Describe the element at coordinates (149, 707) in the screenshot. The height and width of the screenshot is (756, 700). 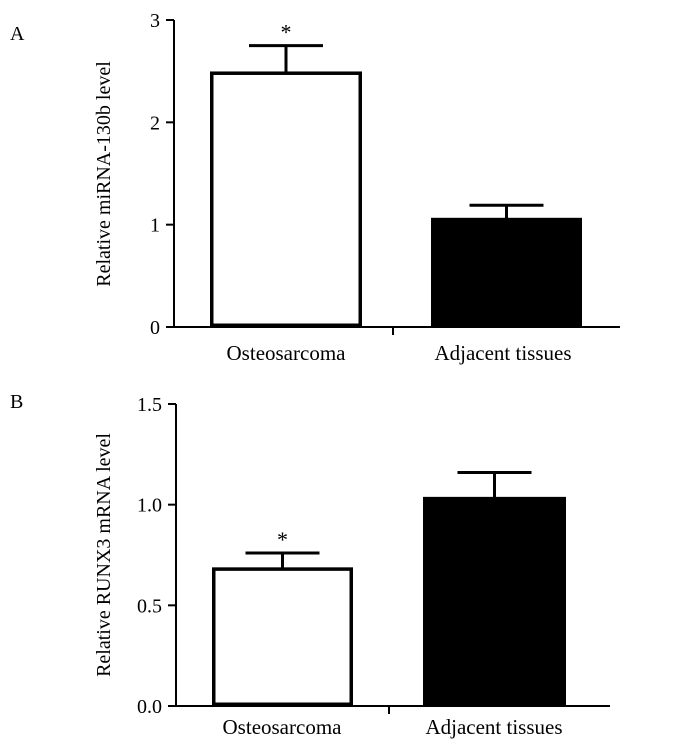
I see `y-tick-label: 0.0` at that location.